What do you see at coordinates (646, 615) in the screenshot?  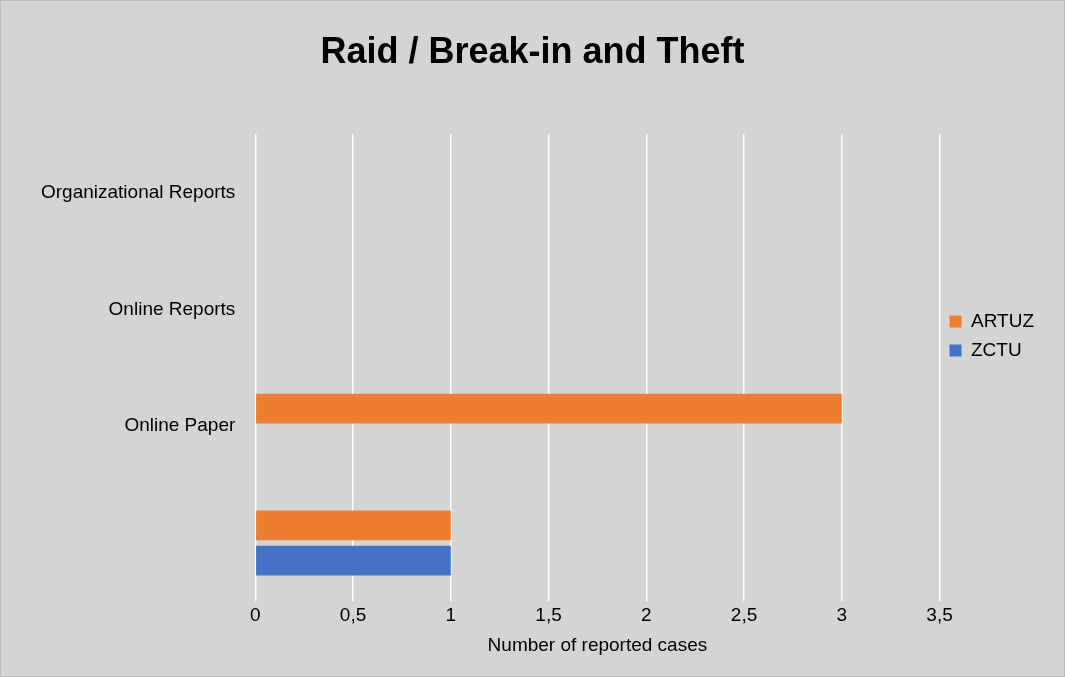 I see `x-tick-label: 2` at bounding box center [646, 615].